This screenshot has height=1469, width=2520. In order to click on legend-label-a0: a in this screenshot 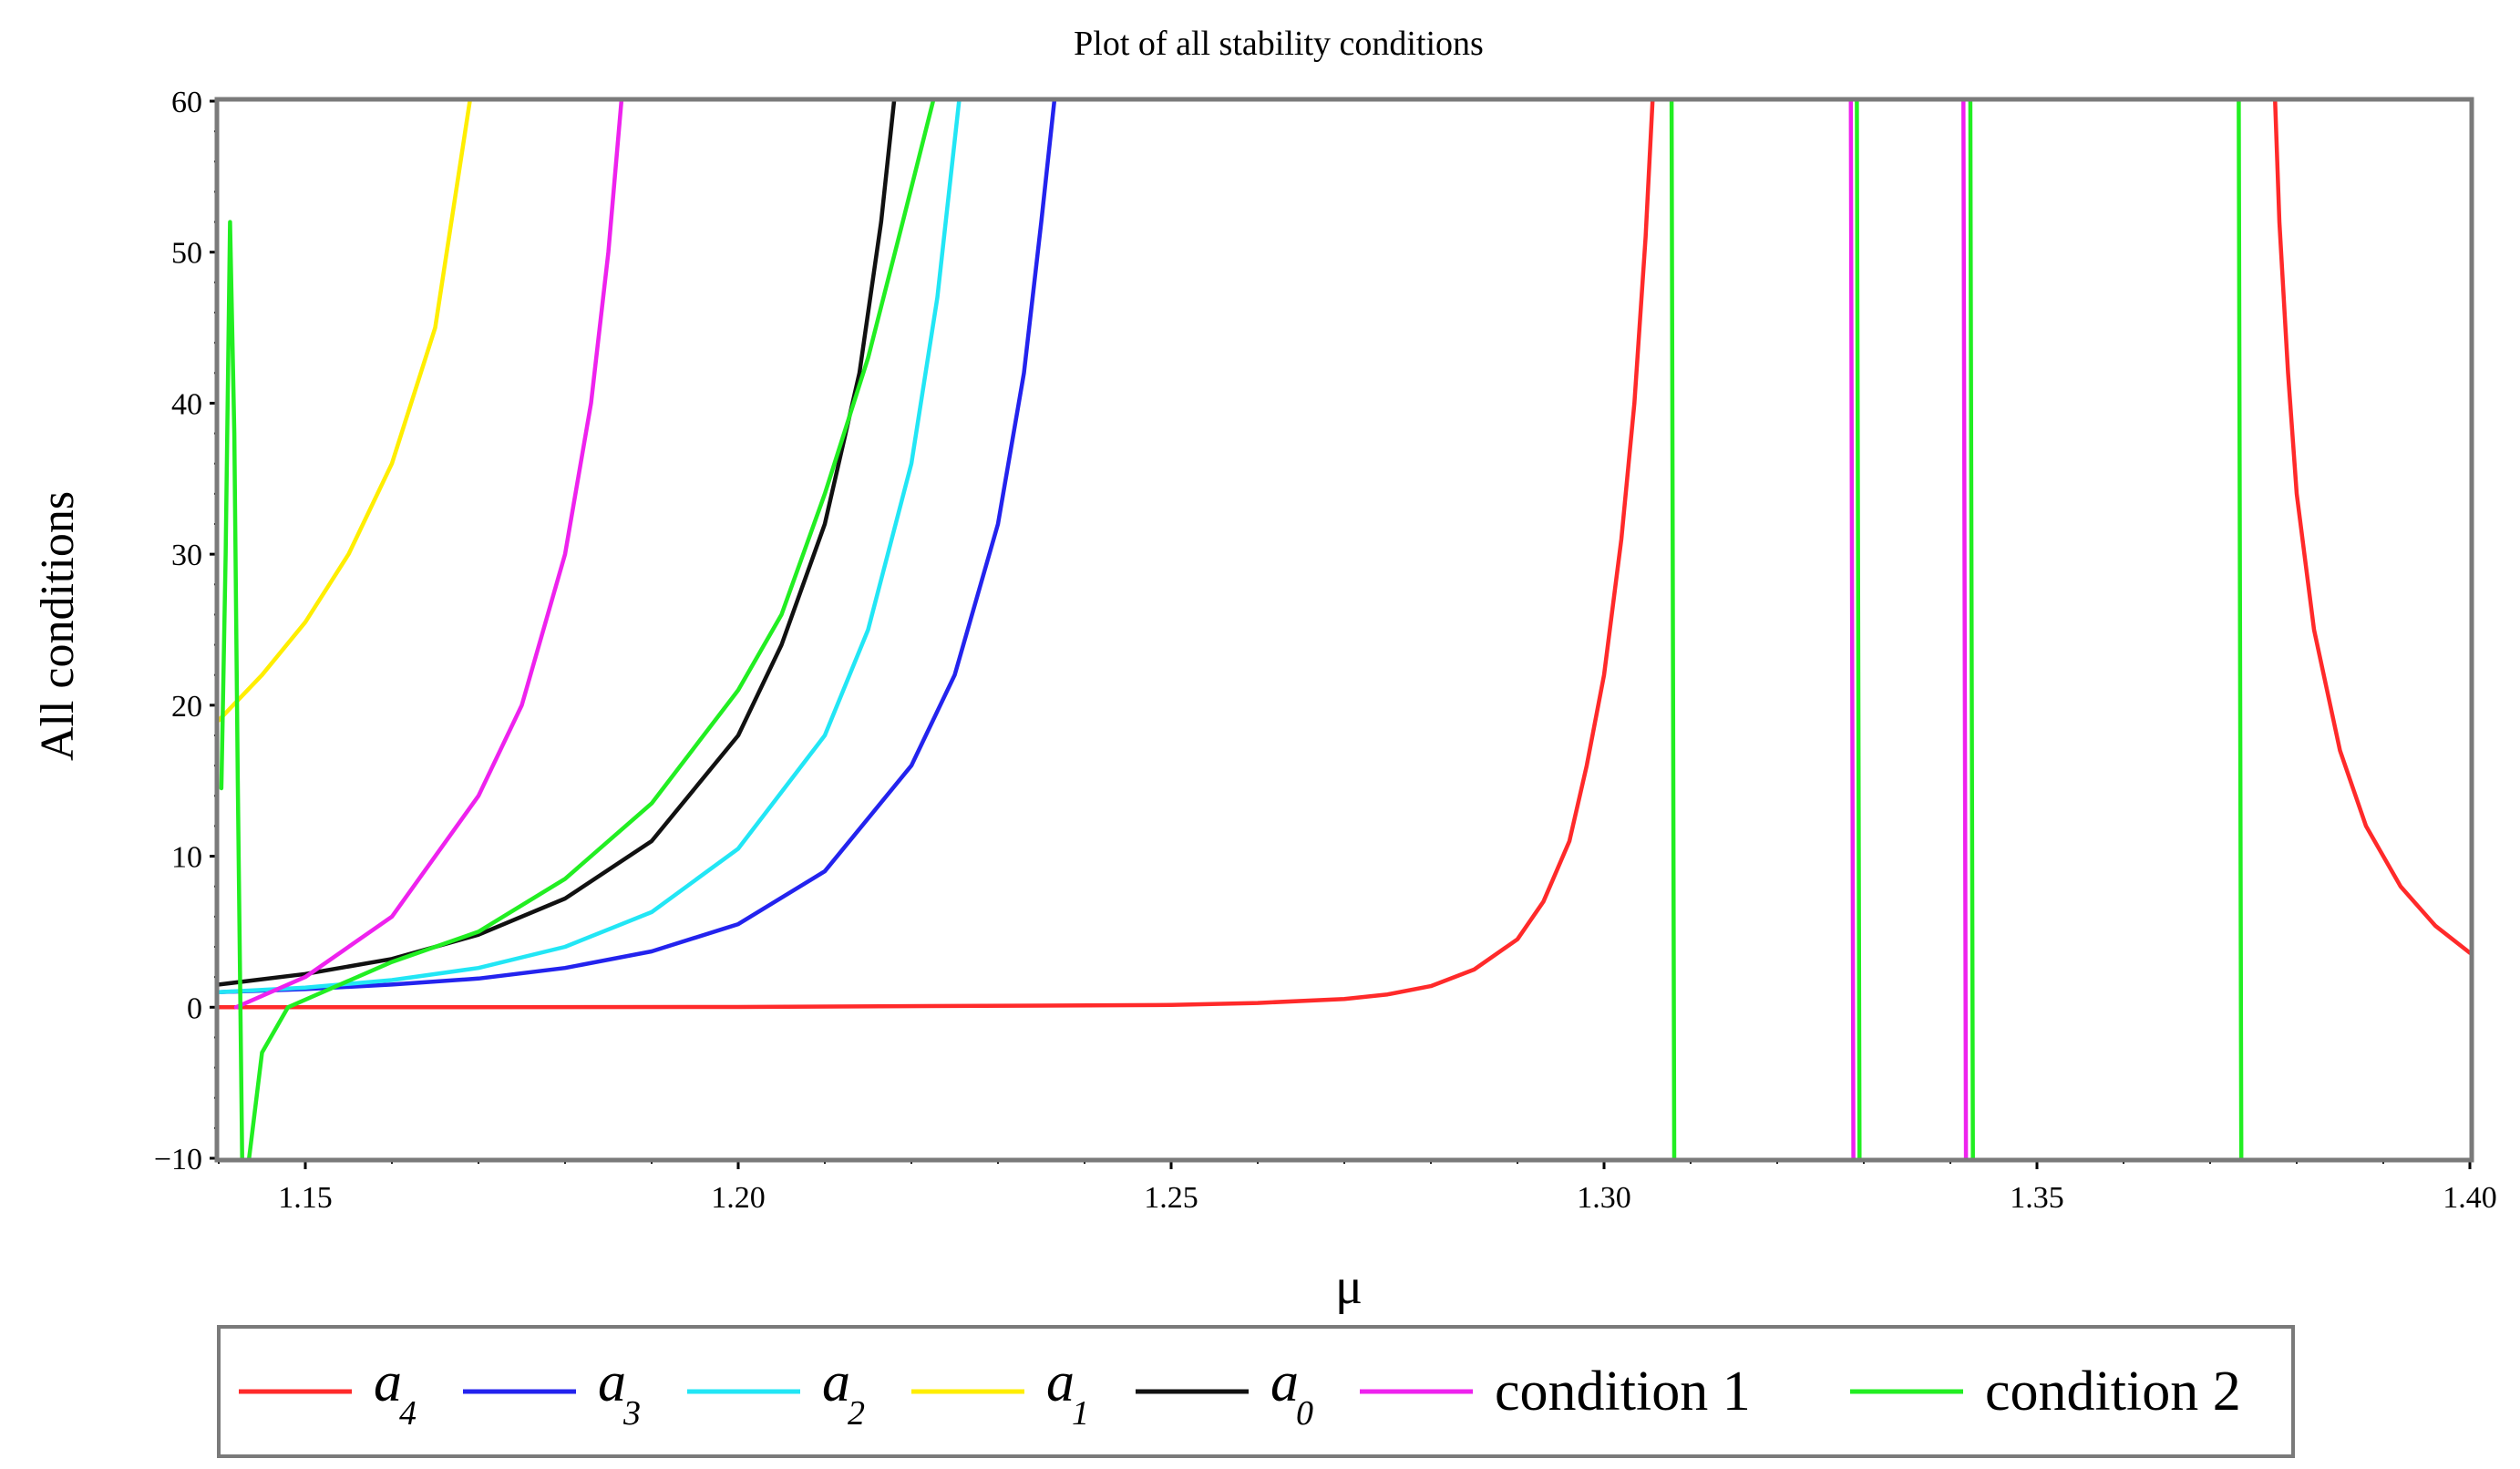, I will do `click(1284, 1382)`.